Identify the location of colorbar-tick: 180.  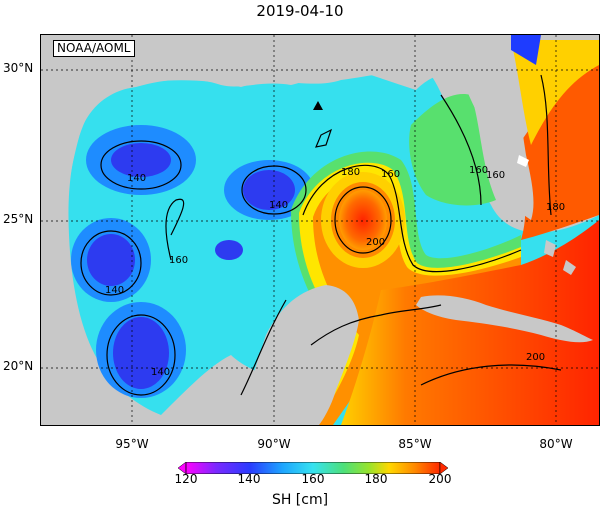
(376, 479).